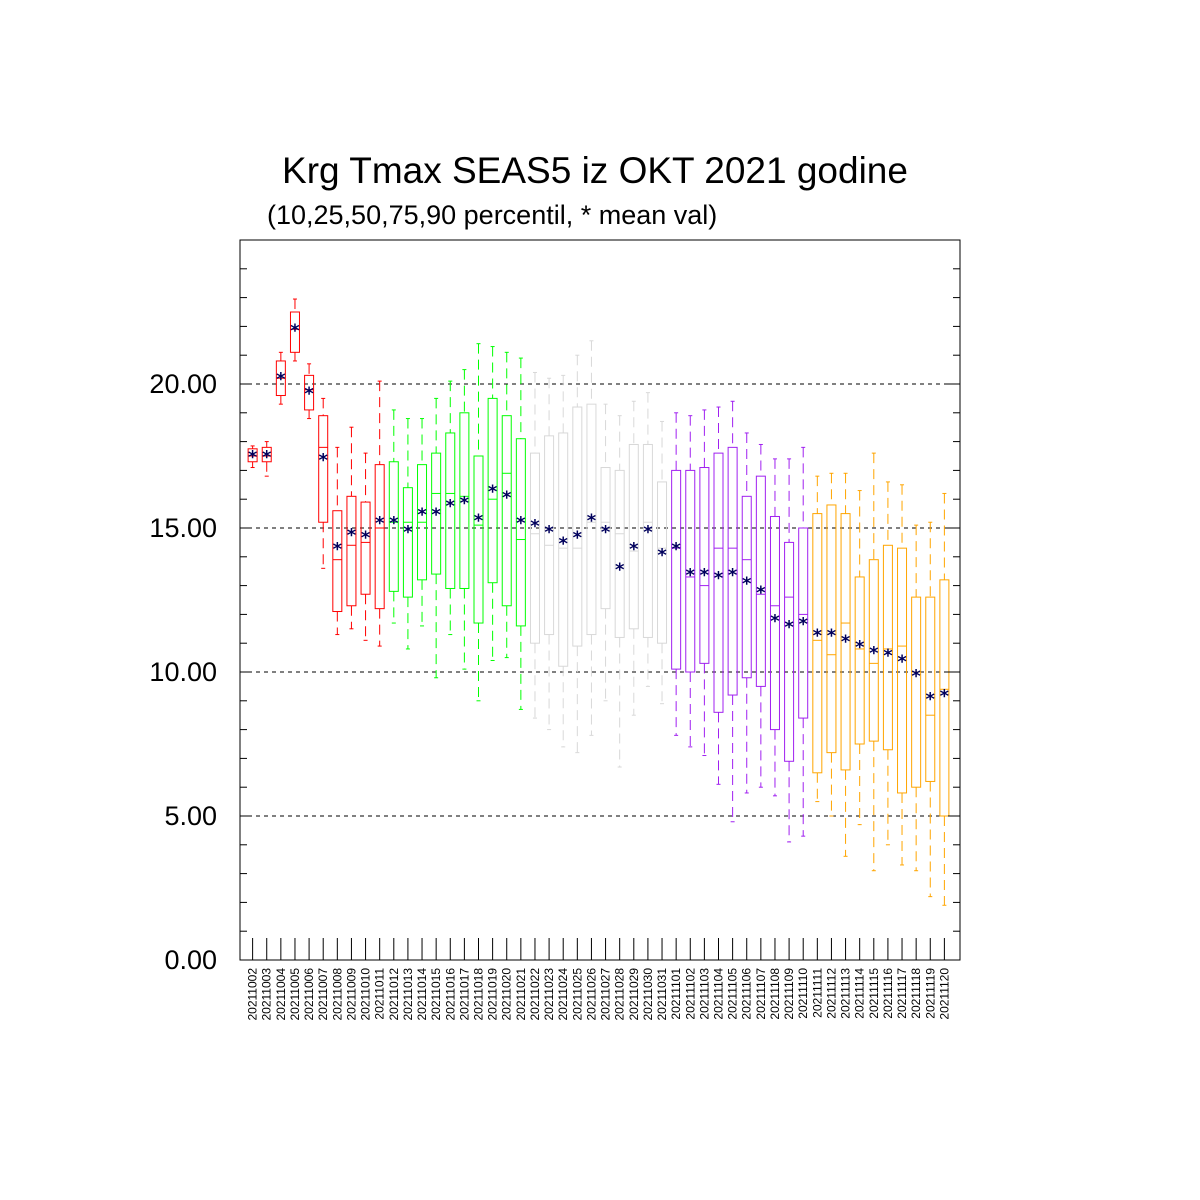 This screenshot has width=1200, height=1200. I want to click on x-tick-label: 20211016, so click(450, 994).